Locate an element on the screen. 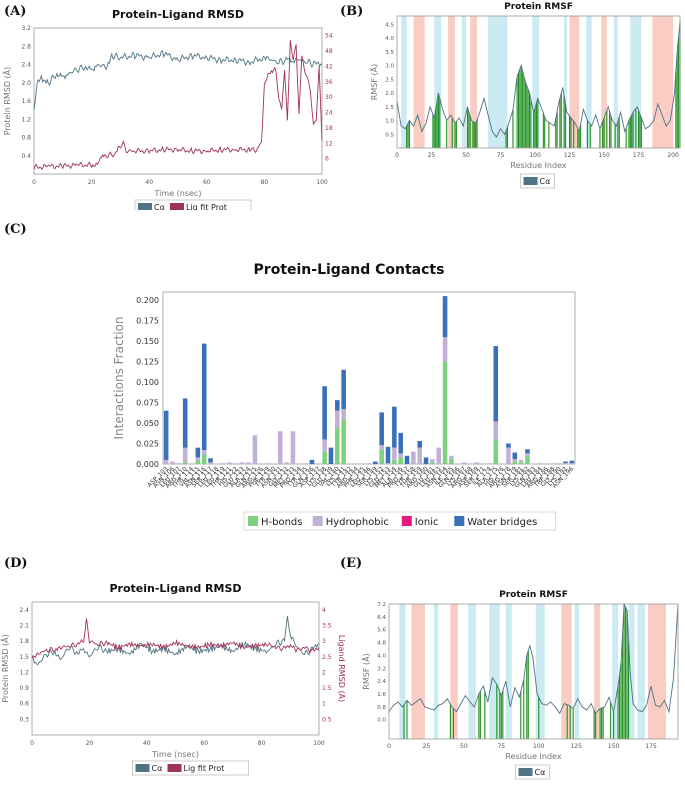 The height and width of the screenshot is (790, 685). chart-d-ytick-label: 0.9 is located at coordinates (24, 688).